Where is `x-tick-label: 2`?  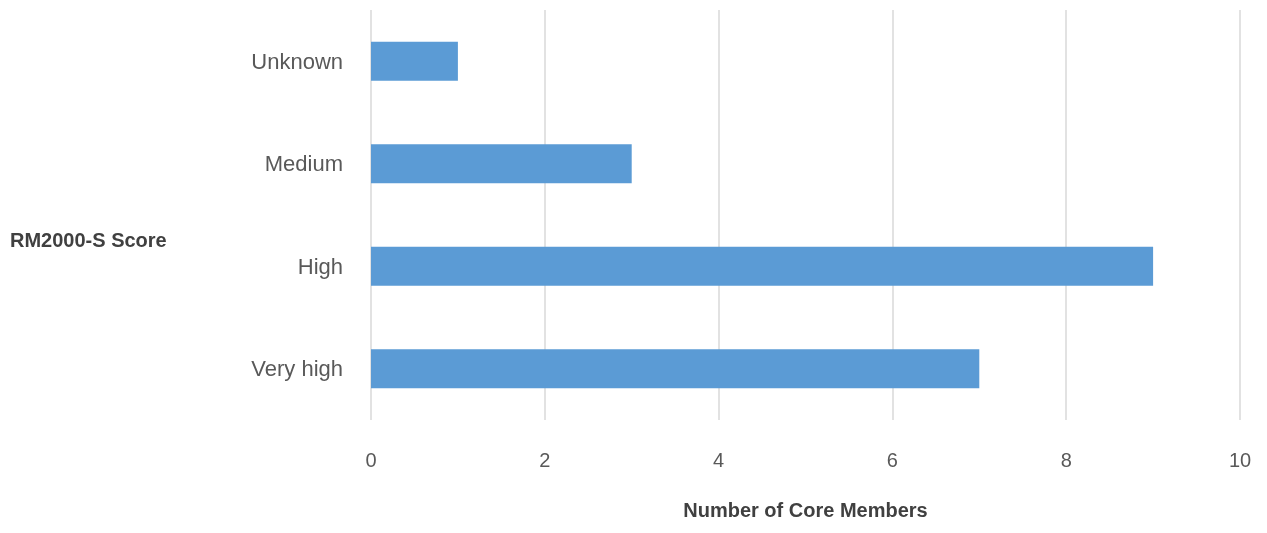
x-tick-label: 2 is located at coordinates (545, 460).